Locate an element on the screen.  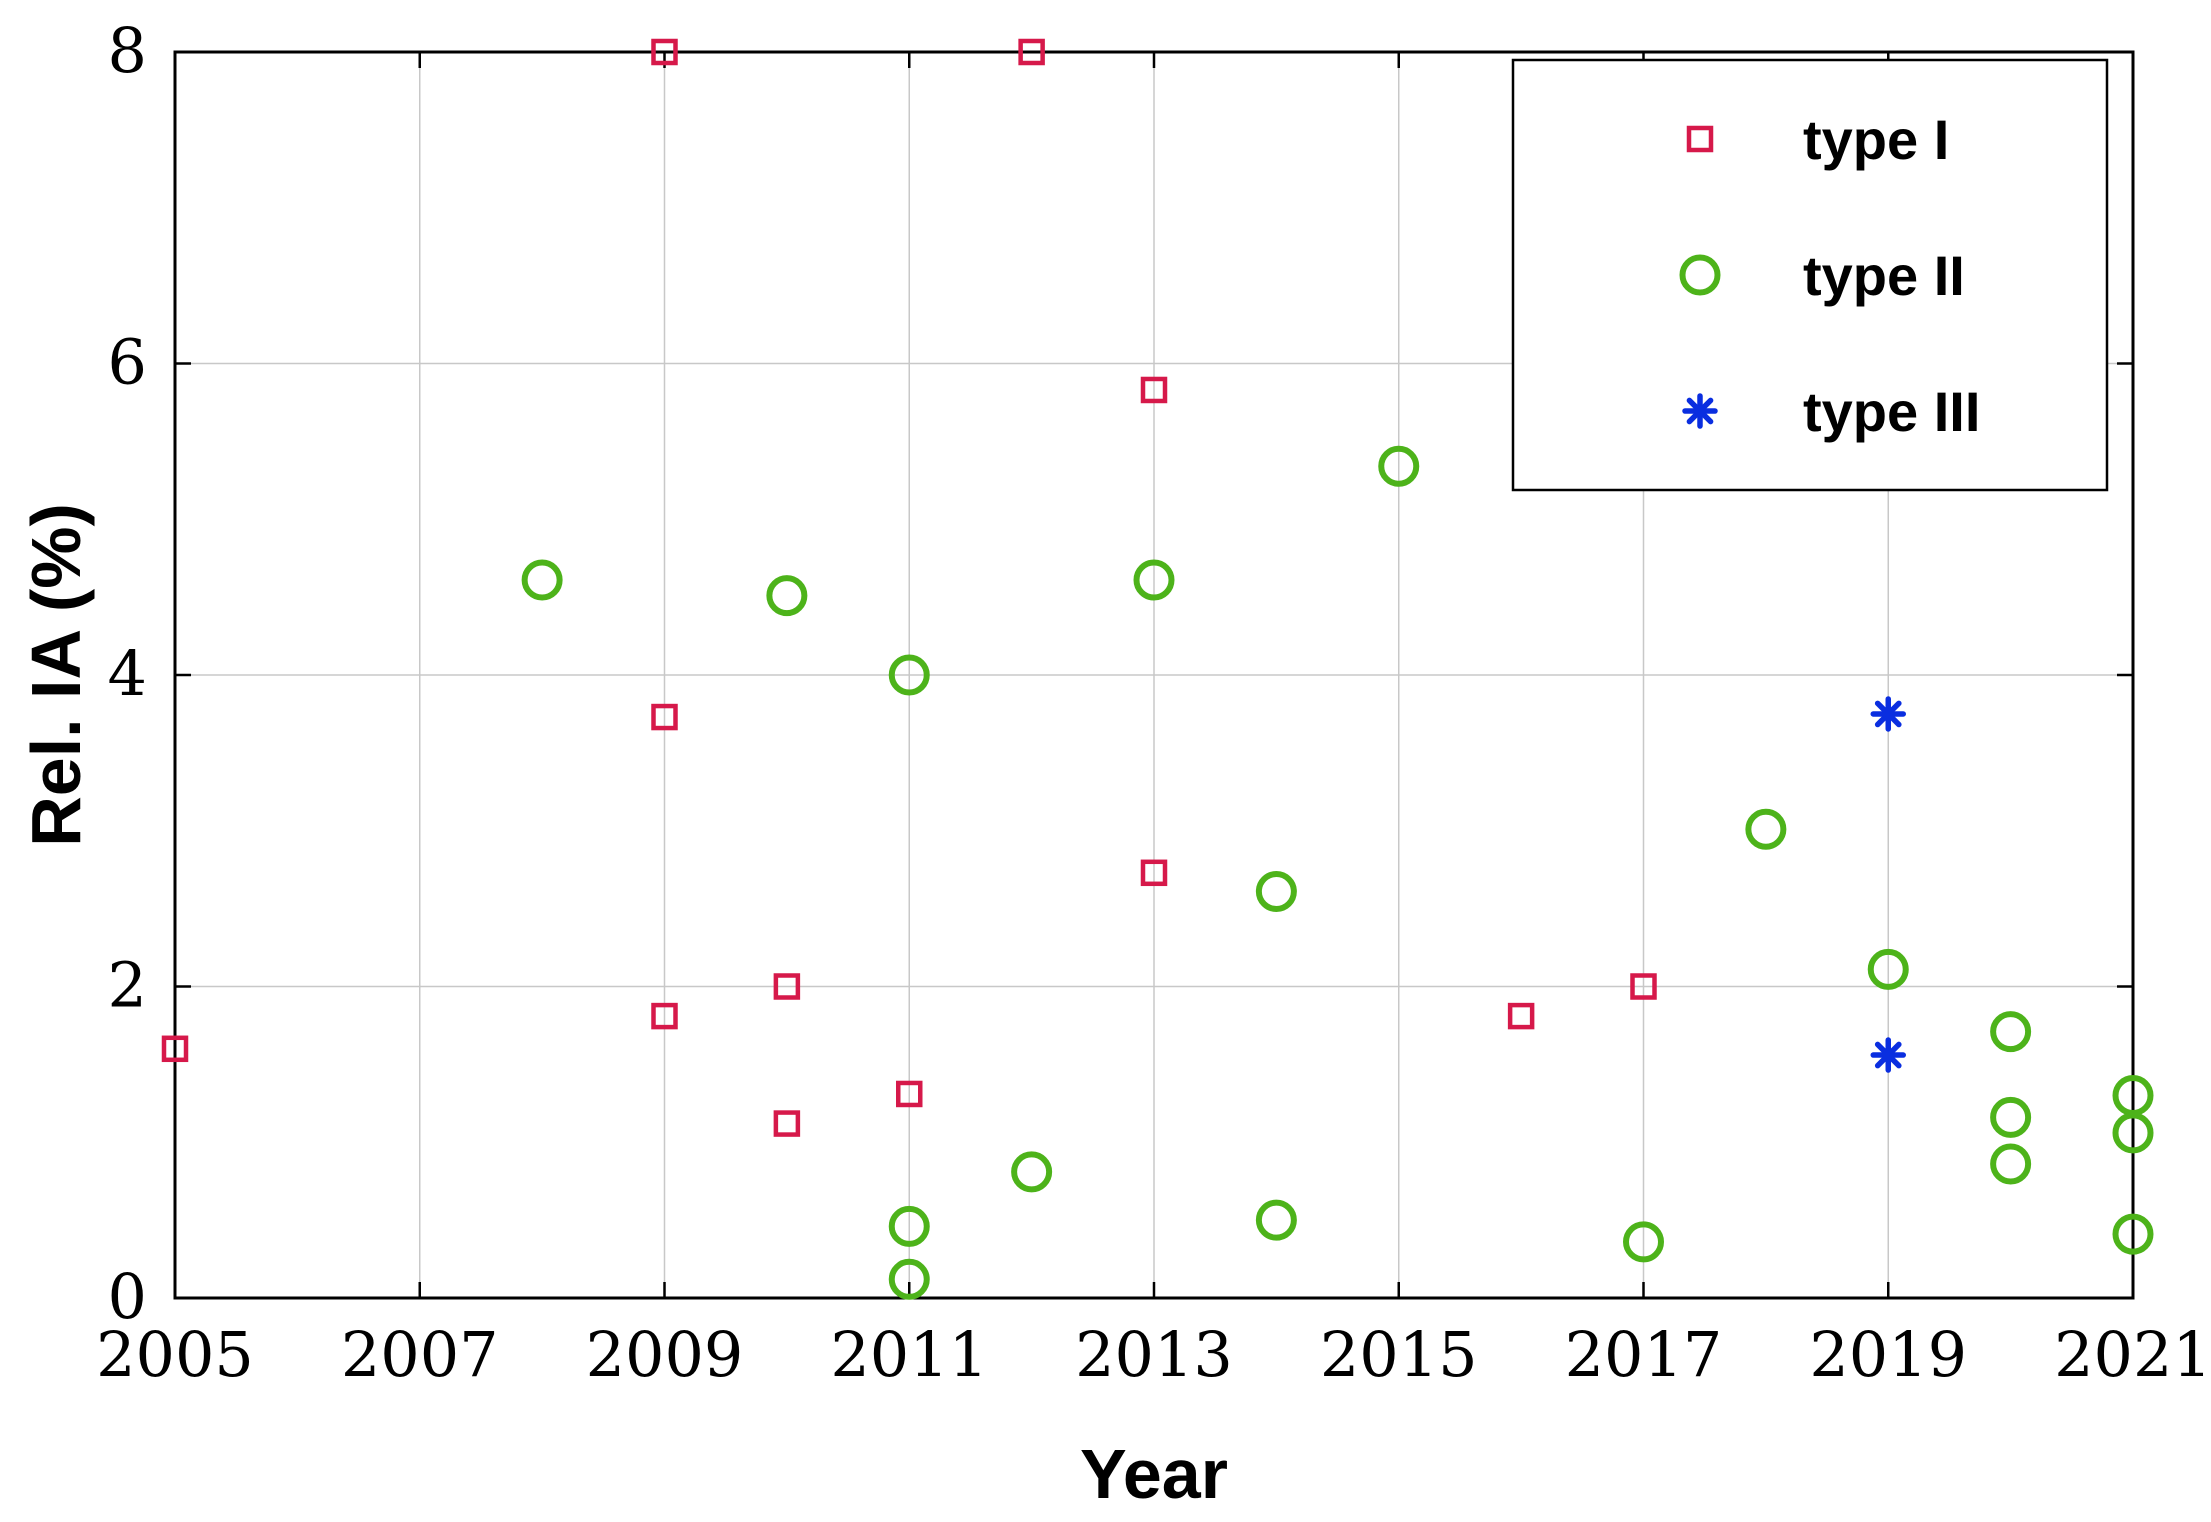
y-tick-label: 4 is located at coordinates (127, 673).